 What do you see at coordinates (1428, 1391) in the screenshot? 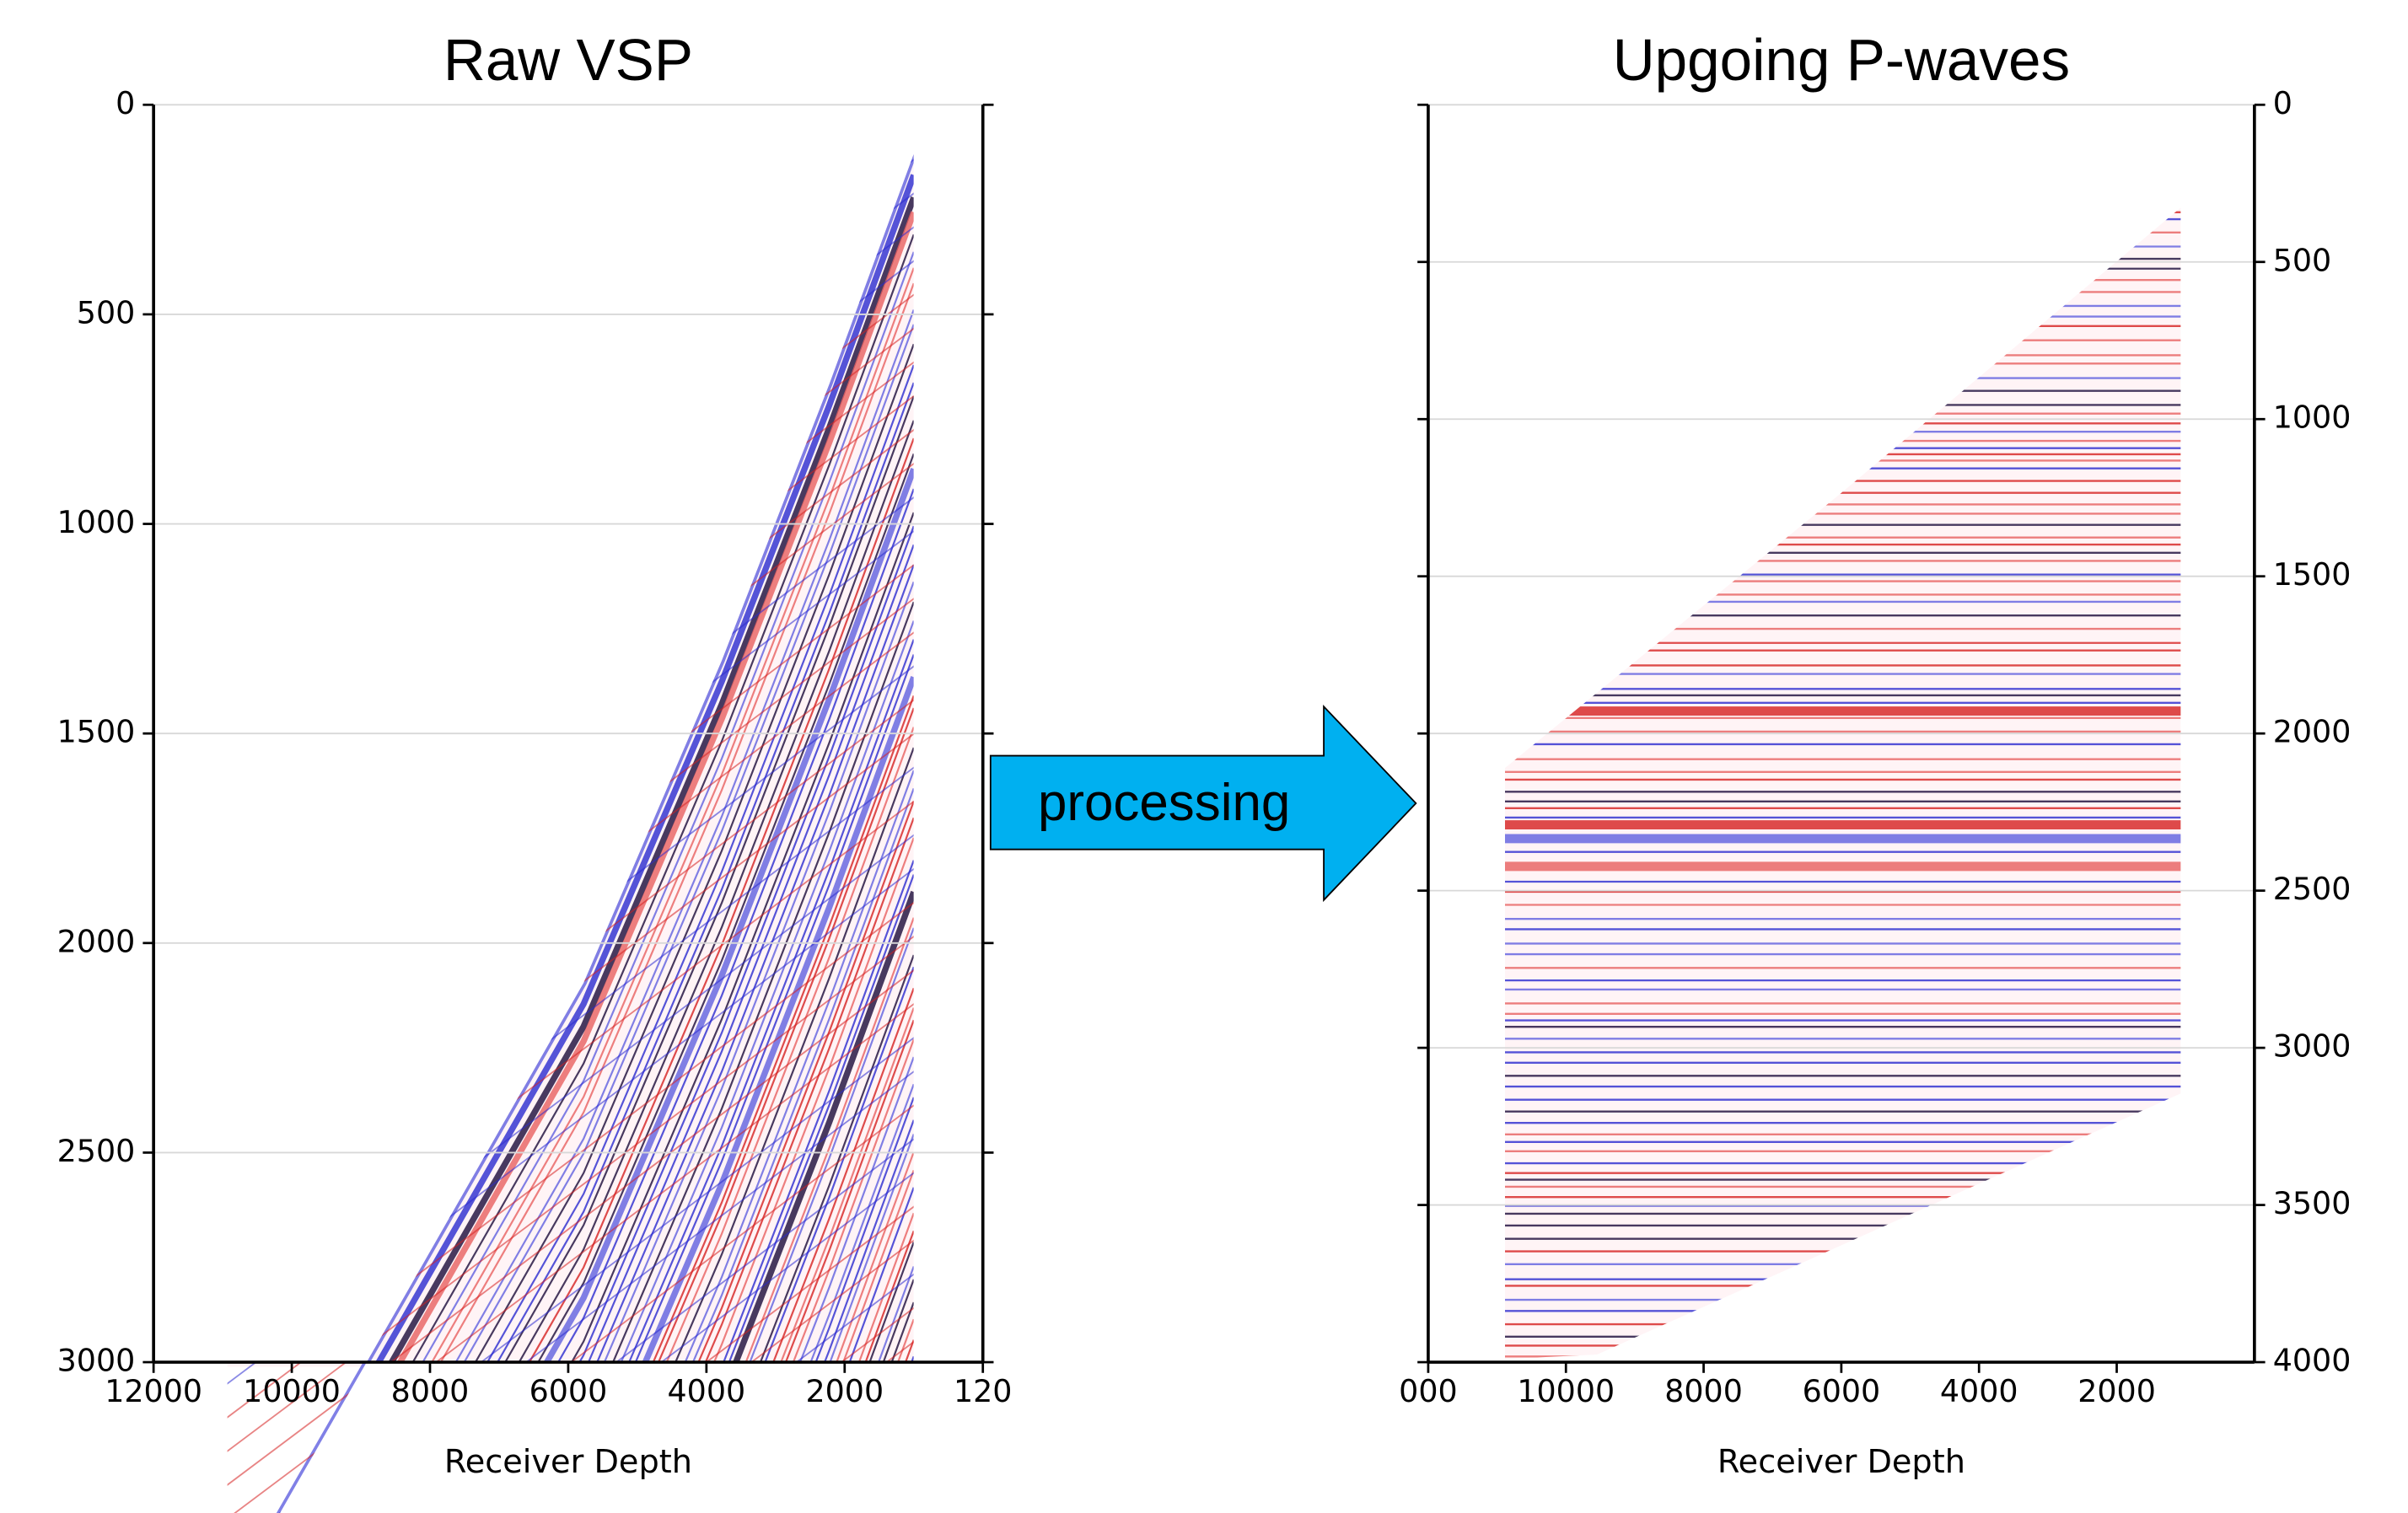
I see `x-tick-label: 000` at bounding box center [1428, 1391].